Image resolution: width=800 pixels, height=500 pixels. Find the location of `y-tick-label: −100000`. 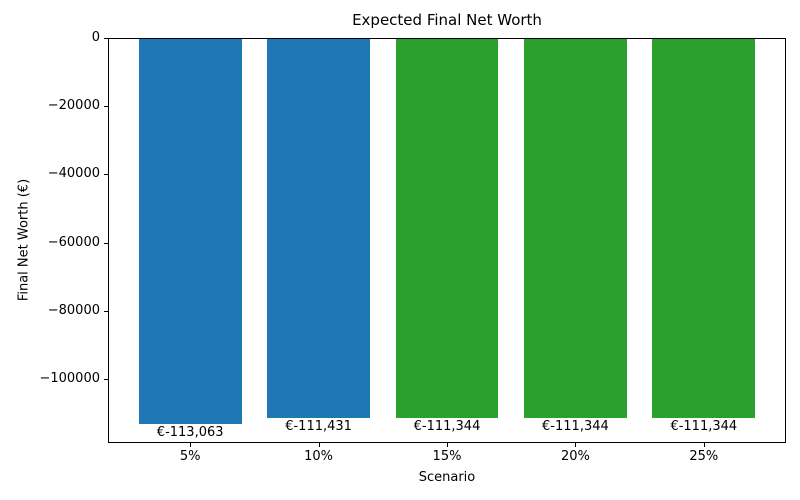

y-tick-label: −100000 is located at coordinates (69, 378).